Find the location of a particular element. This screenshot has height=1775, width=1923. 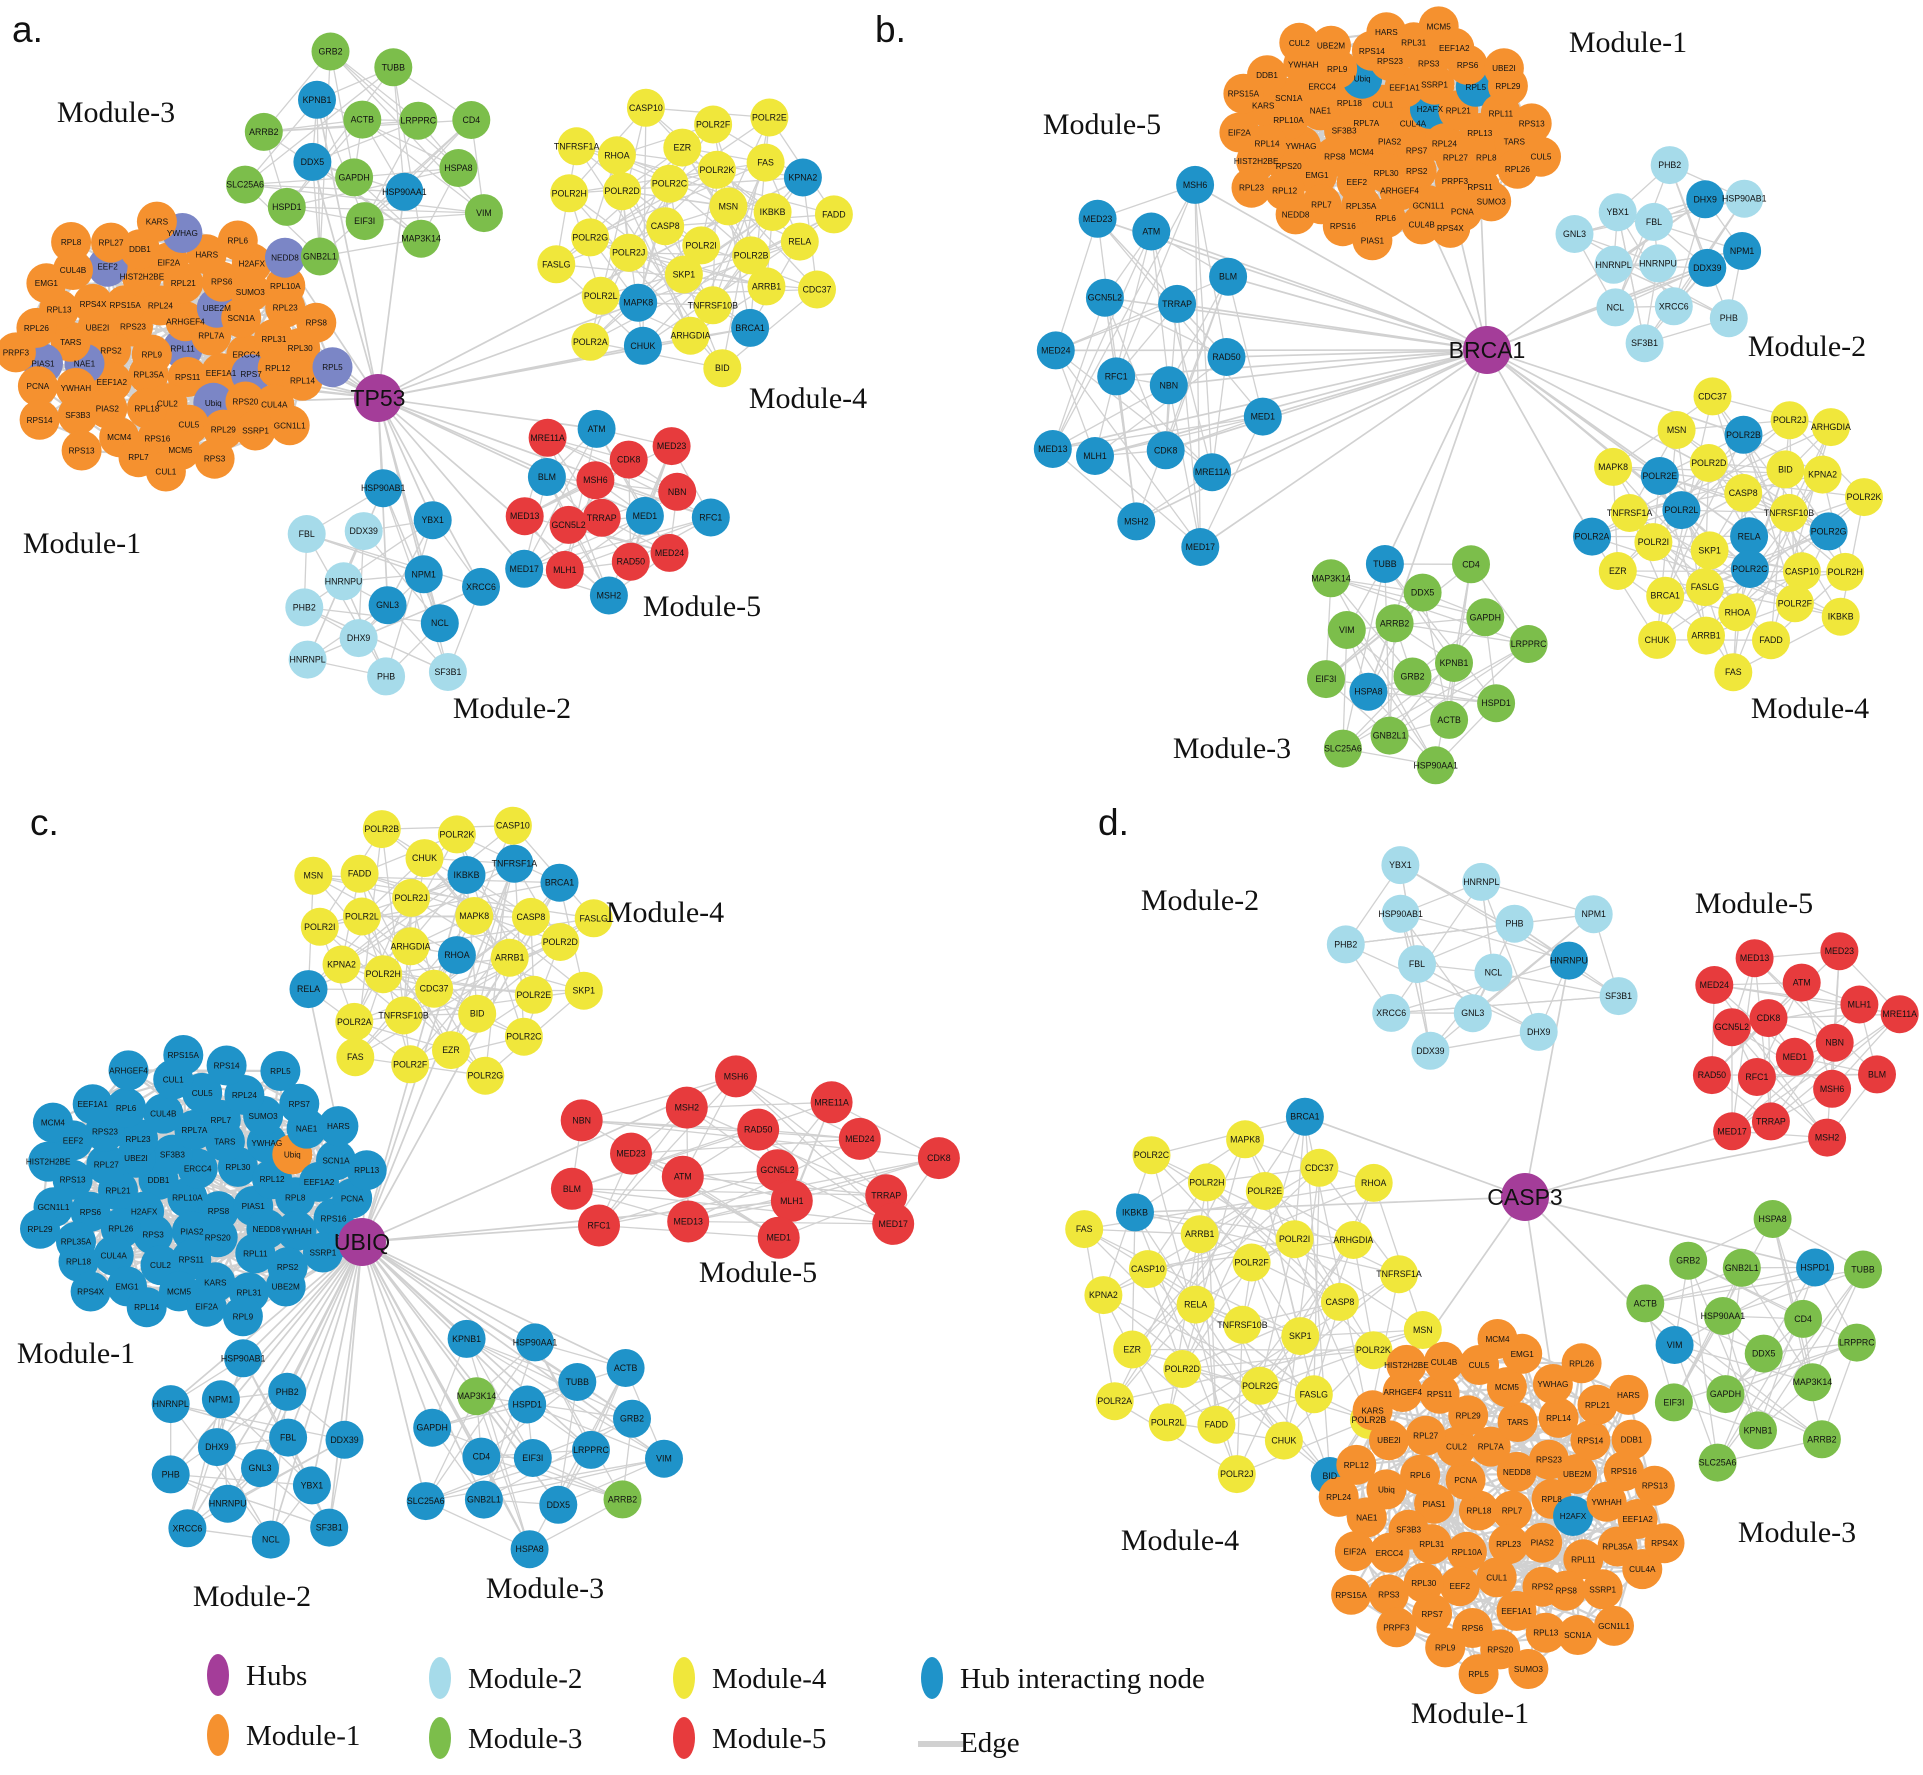

gene-label: RPL26 is located at coordinates (1581, 1363).